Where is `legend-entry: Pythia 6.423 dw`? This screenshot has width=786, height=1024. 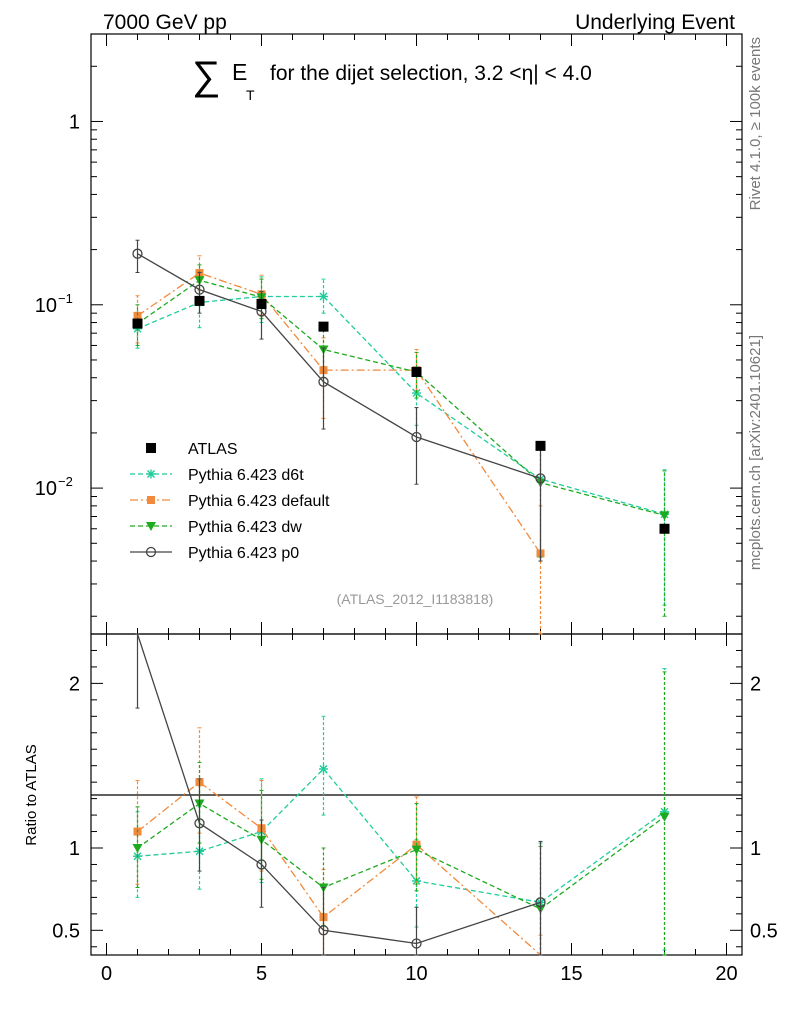 legend-entry: Pythia 6.423 dw is located at coordinates (216, 527).